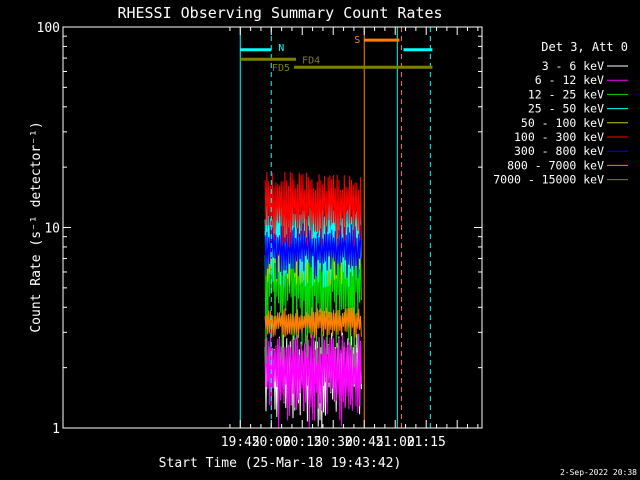  What do you see at coordinates (555, 165) in the screenshot?
I see `legend-label: 800 - 7000 keV` at bounding box center [555, 165].